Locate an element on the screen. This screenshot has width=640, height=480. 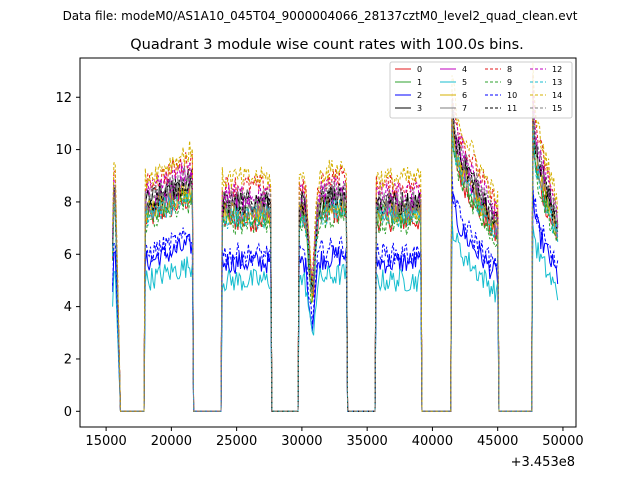
legend-label-14: 14 is located at coordinates (557, 95).